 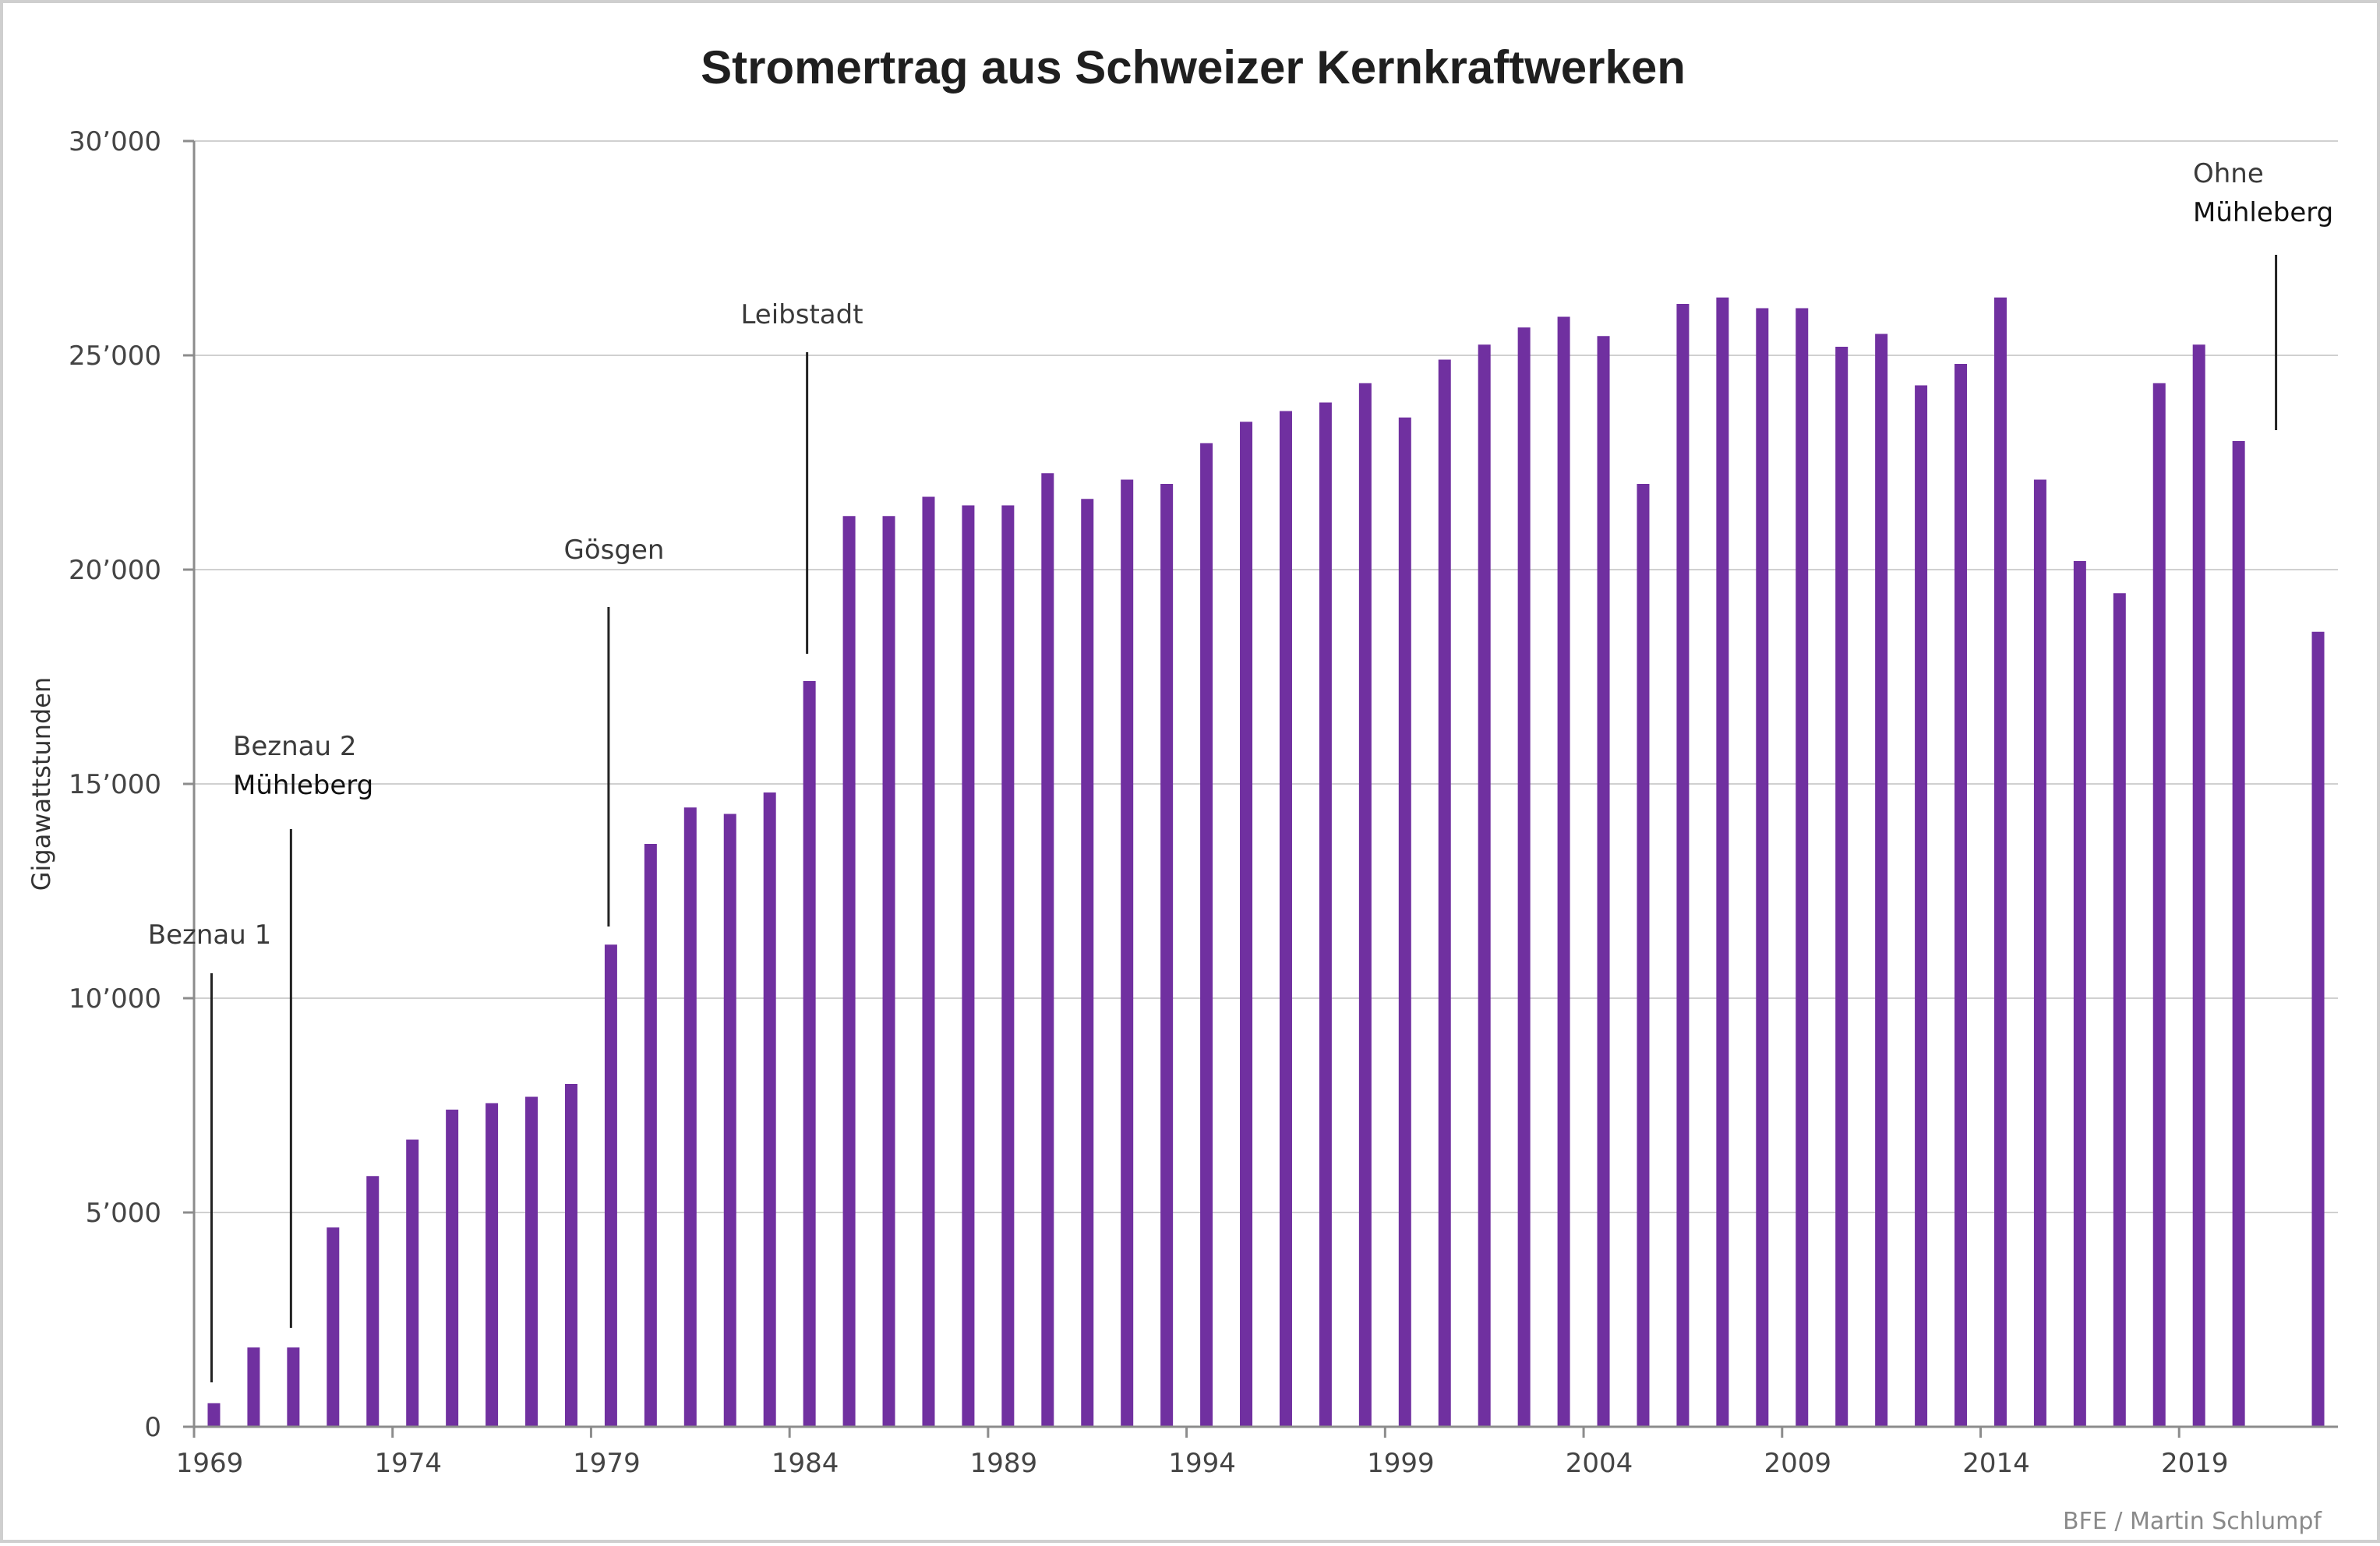 What do you see at coordinates (1286, 919) in the screenshot?
I see `bar-1996` at bounding box center [1286, 919].